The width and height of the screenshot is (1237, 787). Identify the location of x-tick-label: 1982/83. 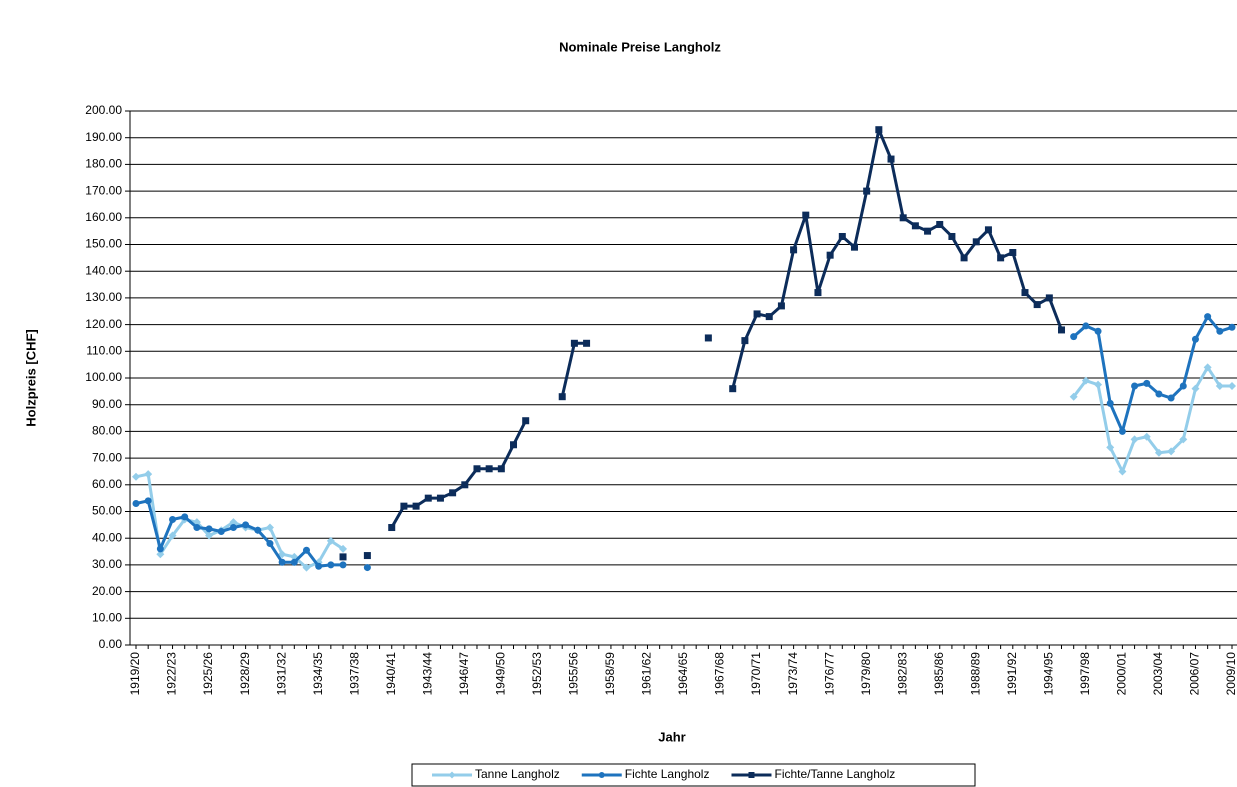
(902, 674).